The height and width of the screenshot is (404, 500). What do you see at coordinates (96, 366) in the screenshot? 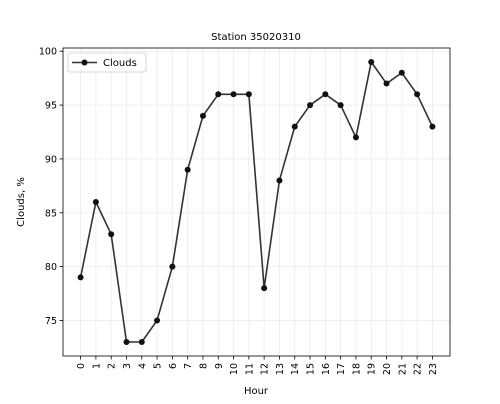
I see `x-tick-label: 1` at bounding box center [96, 366].